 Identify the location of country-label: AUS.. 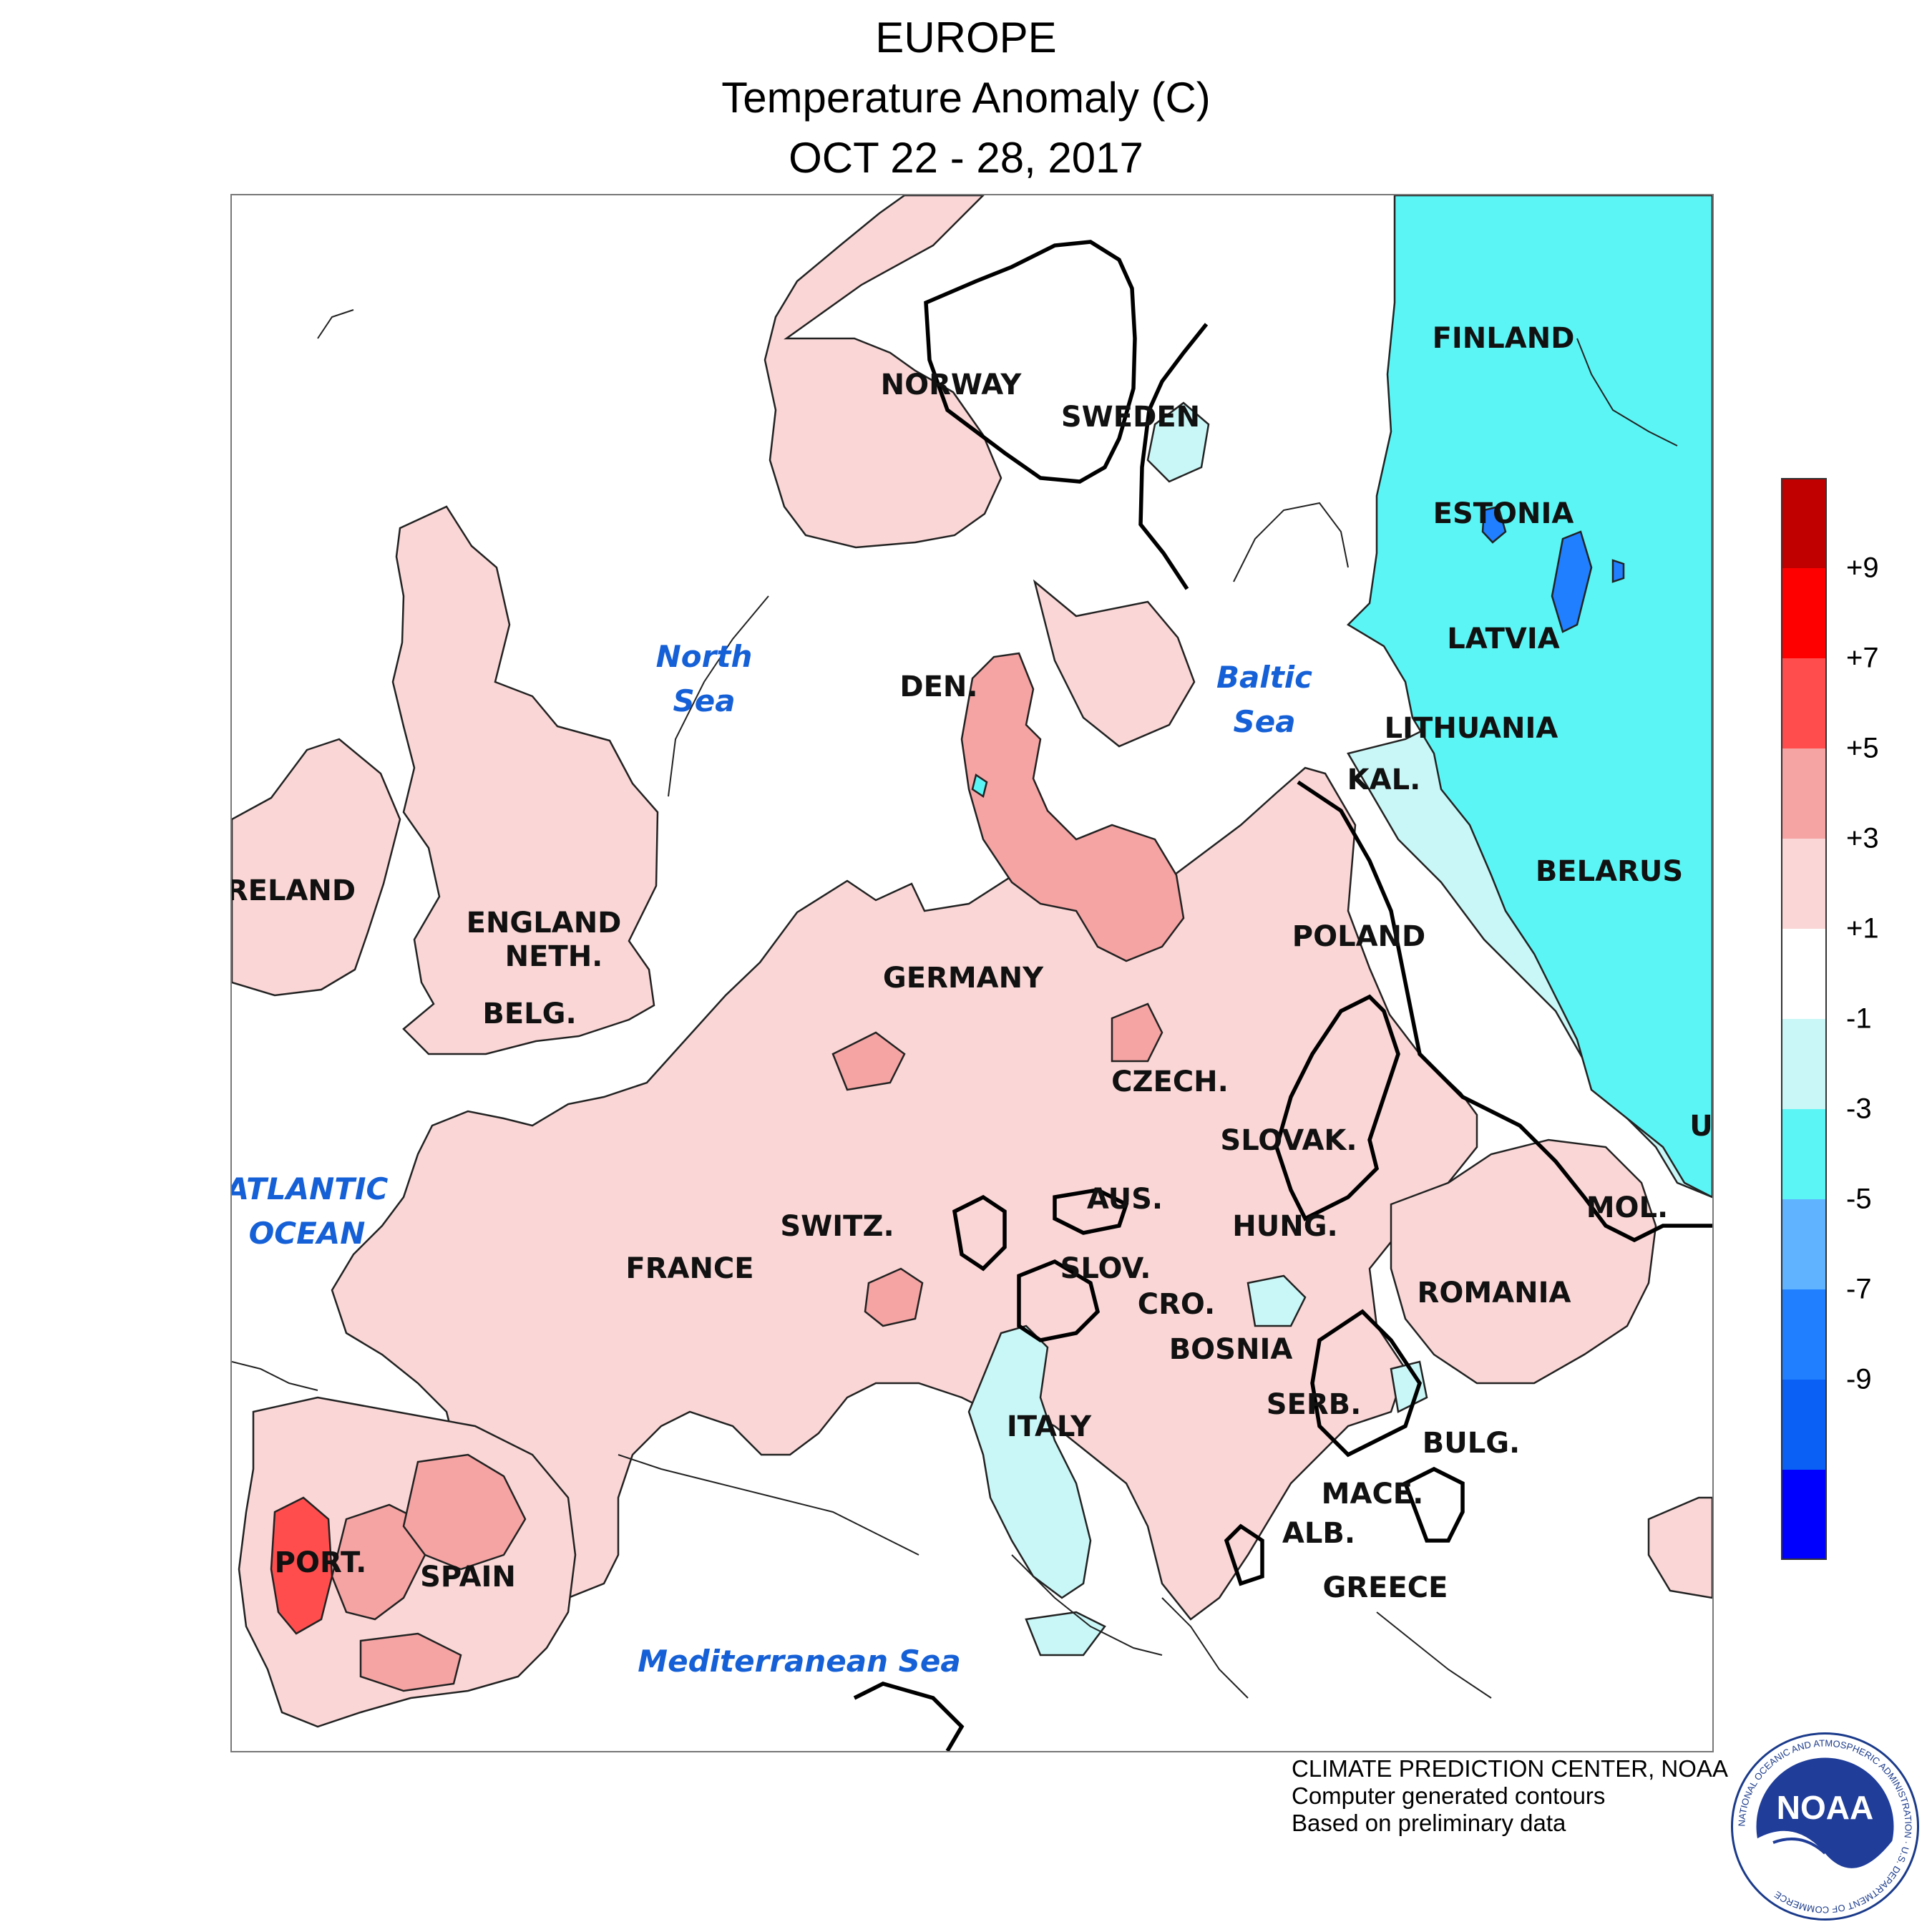
(1124, 1199).